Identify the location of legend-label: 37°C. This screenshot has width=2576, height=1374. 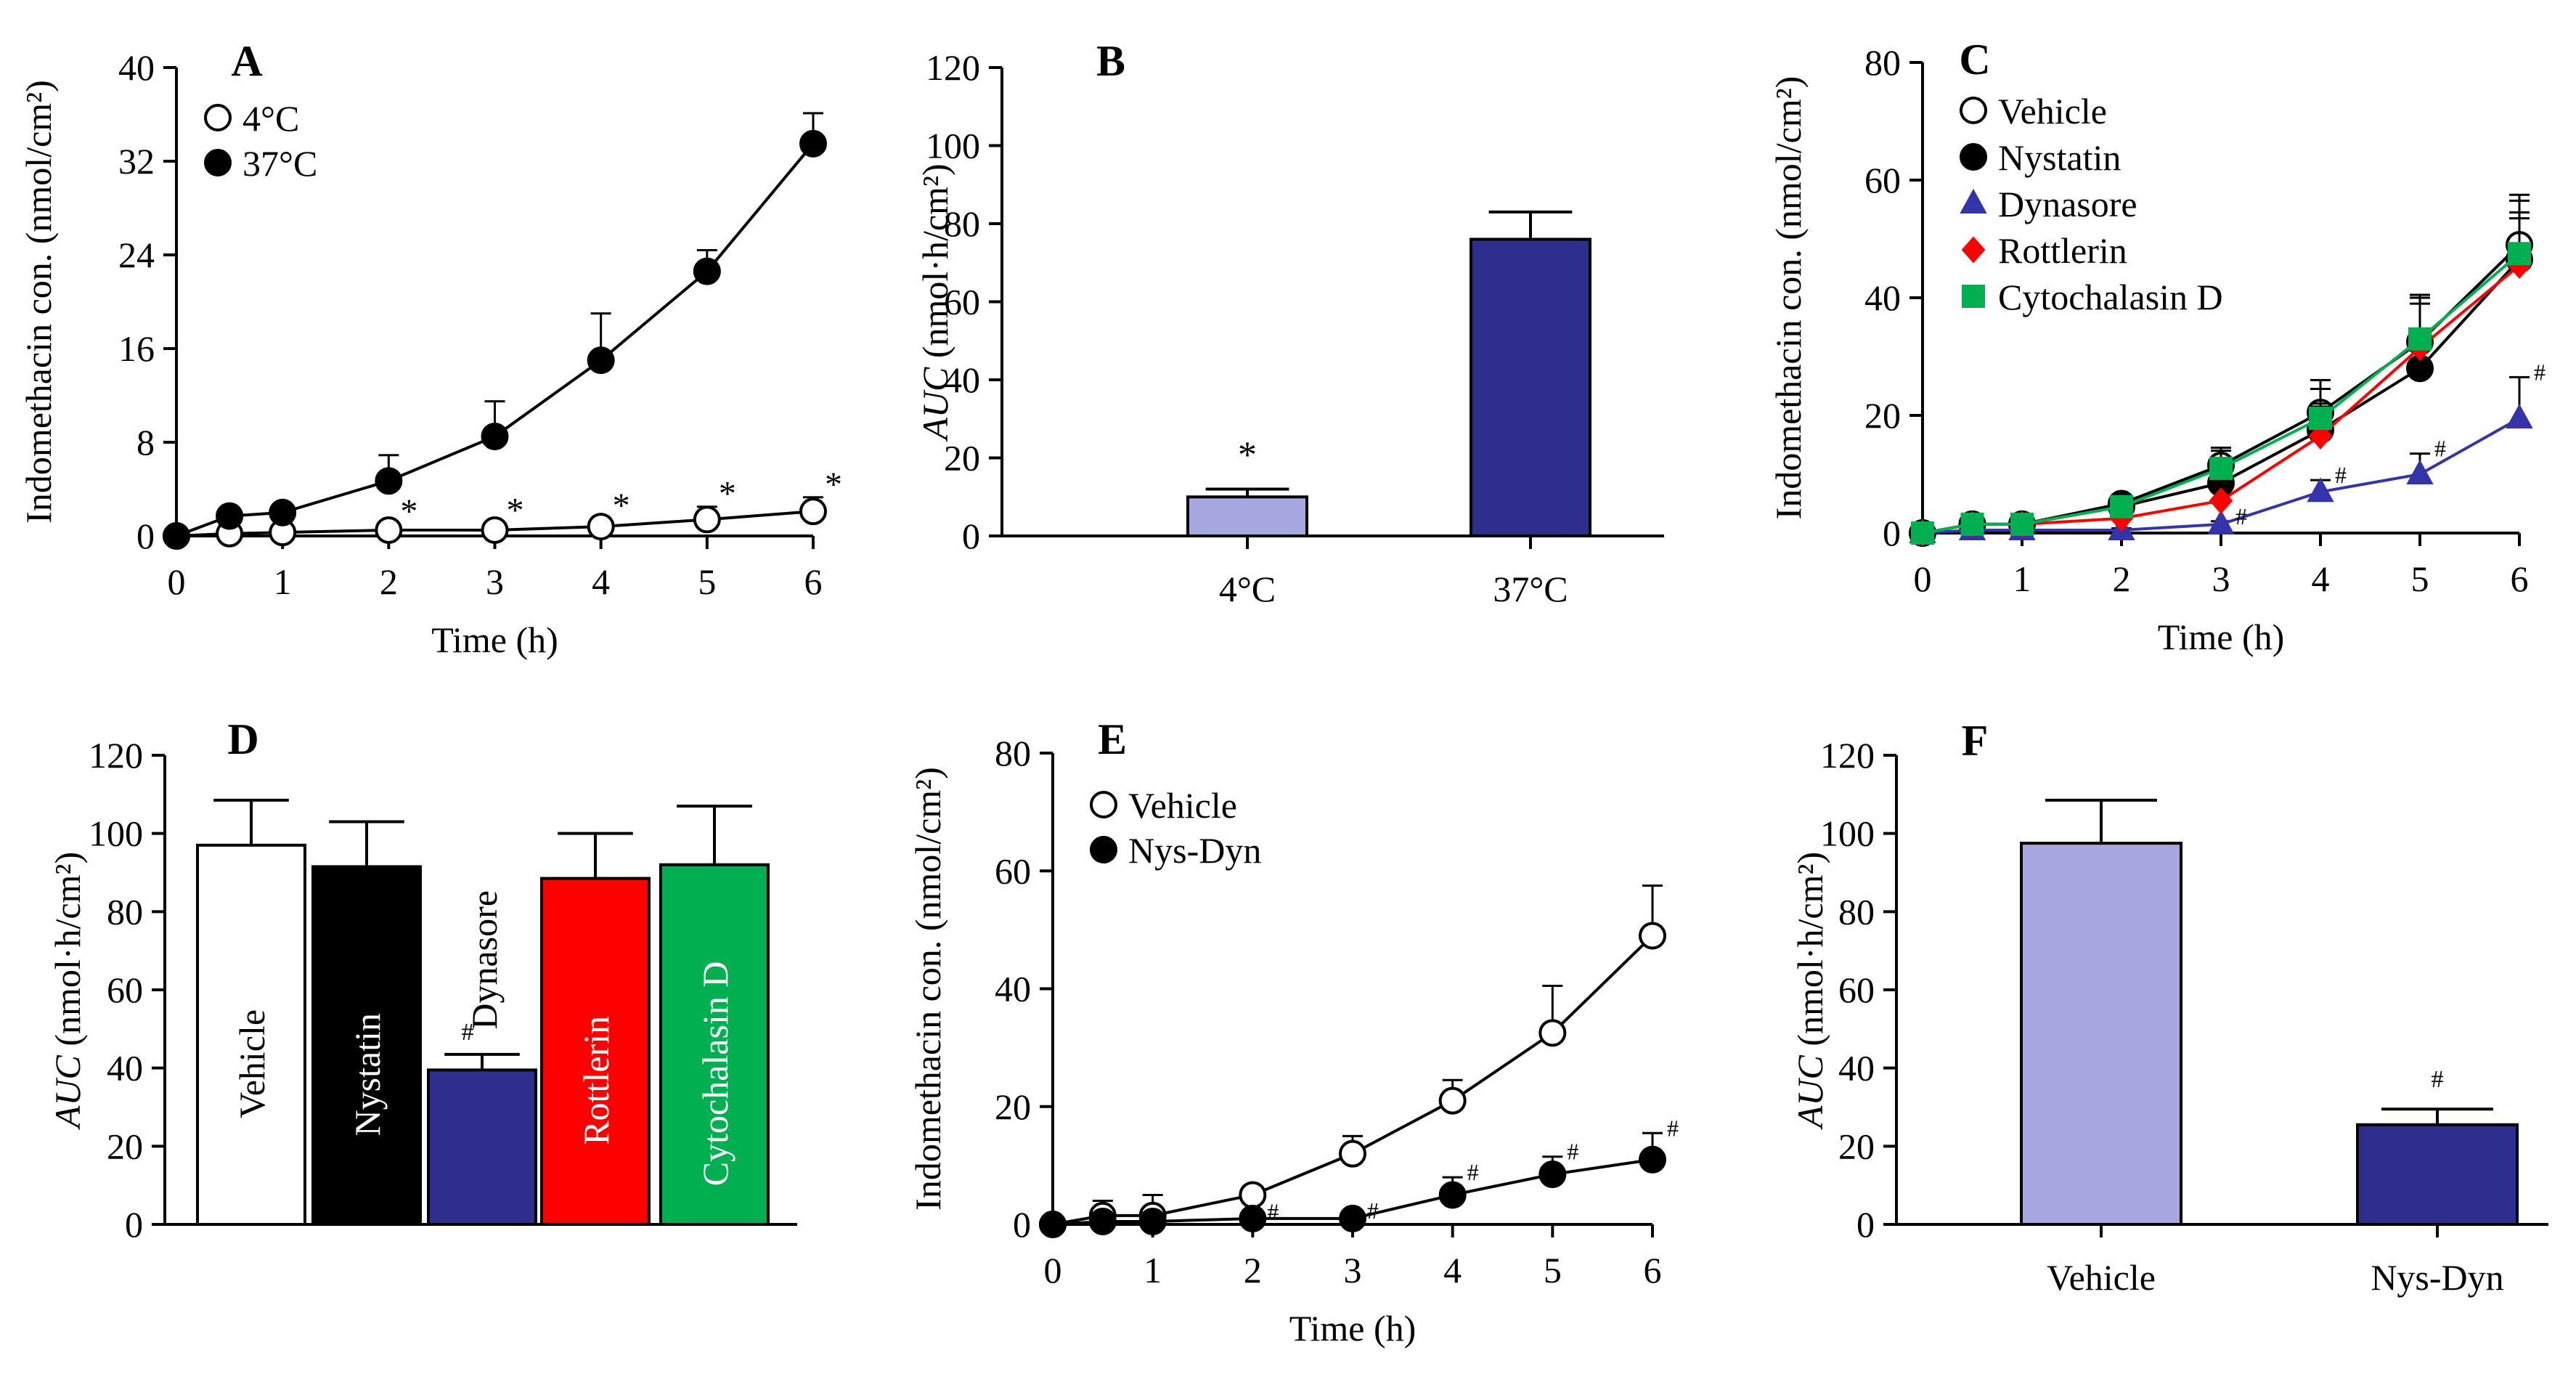
(279, 163).